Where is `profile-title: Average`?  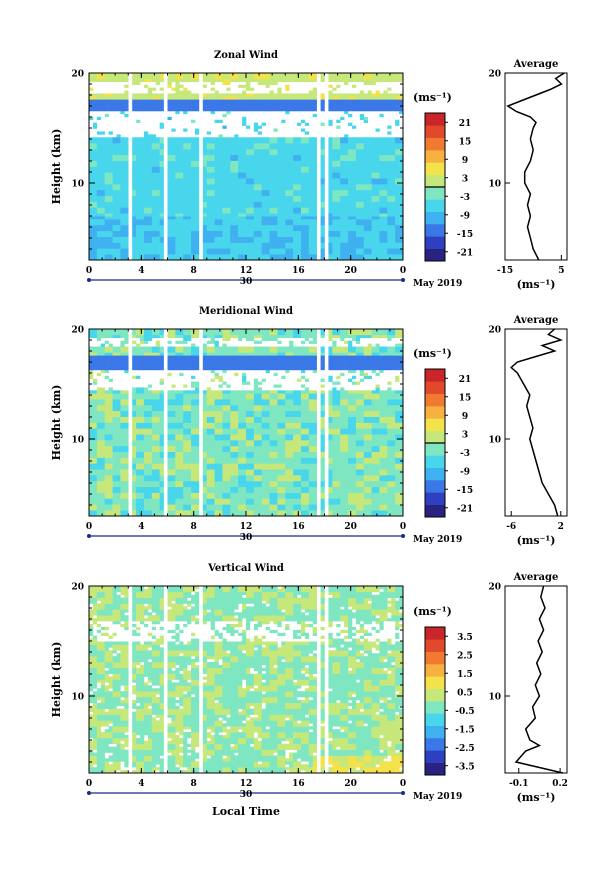 profile-title: Average is located at coordinates (536, 64).